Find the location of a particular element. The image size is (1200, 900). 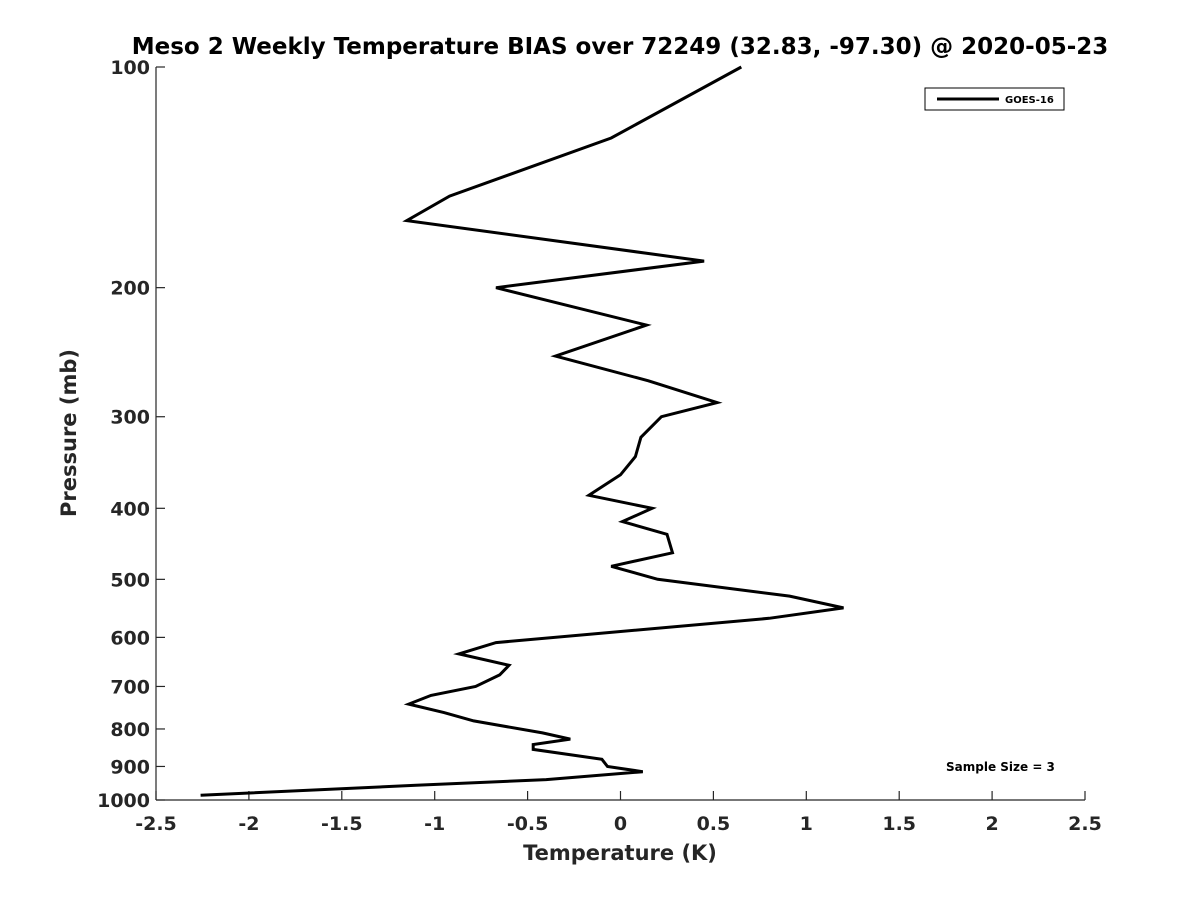

y-tick-label: 1000 is located at coordinates (123, 801).